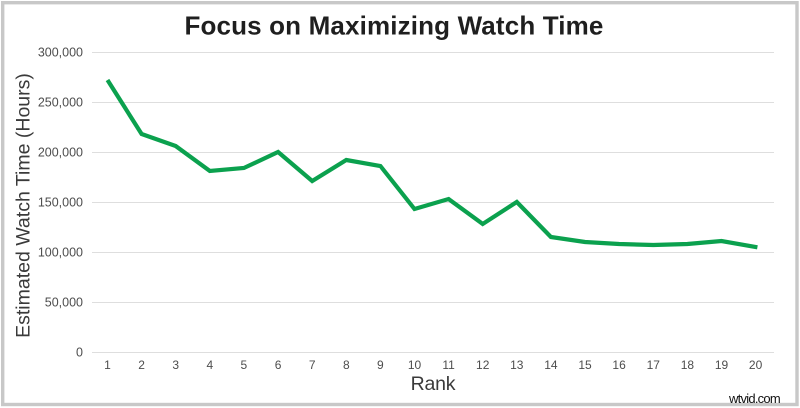 This screenshot has height=408, width=800. Describe the element at coordinates (483, 365) in the screenshot. I see `svg-text: 12` at that location.